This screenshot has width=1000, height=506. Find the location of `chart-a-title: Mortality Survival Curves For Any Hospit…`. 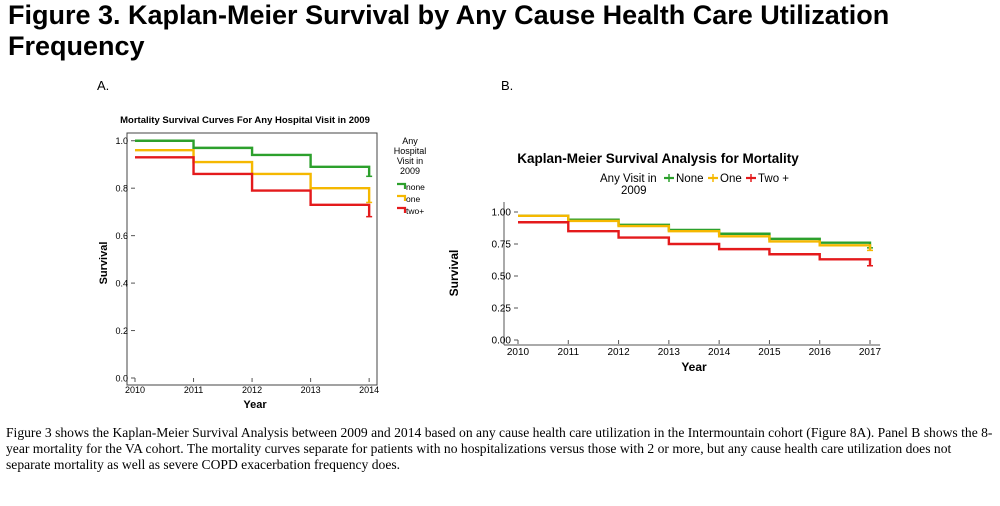

chart-a-title: Mortality Survival Curves For Any Hospit… is located at coordinates (245, 120).